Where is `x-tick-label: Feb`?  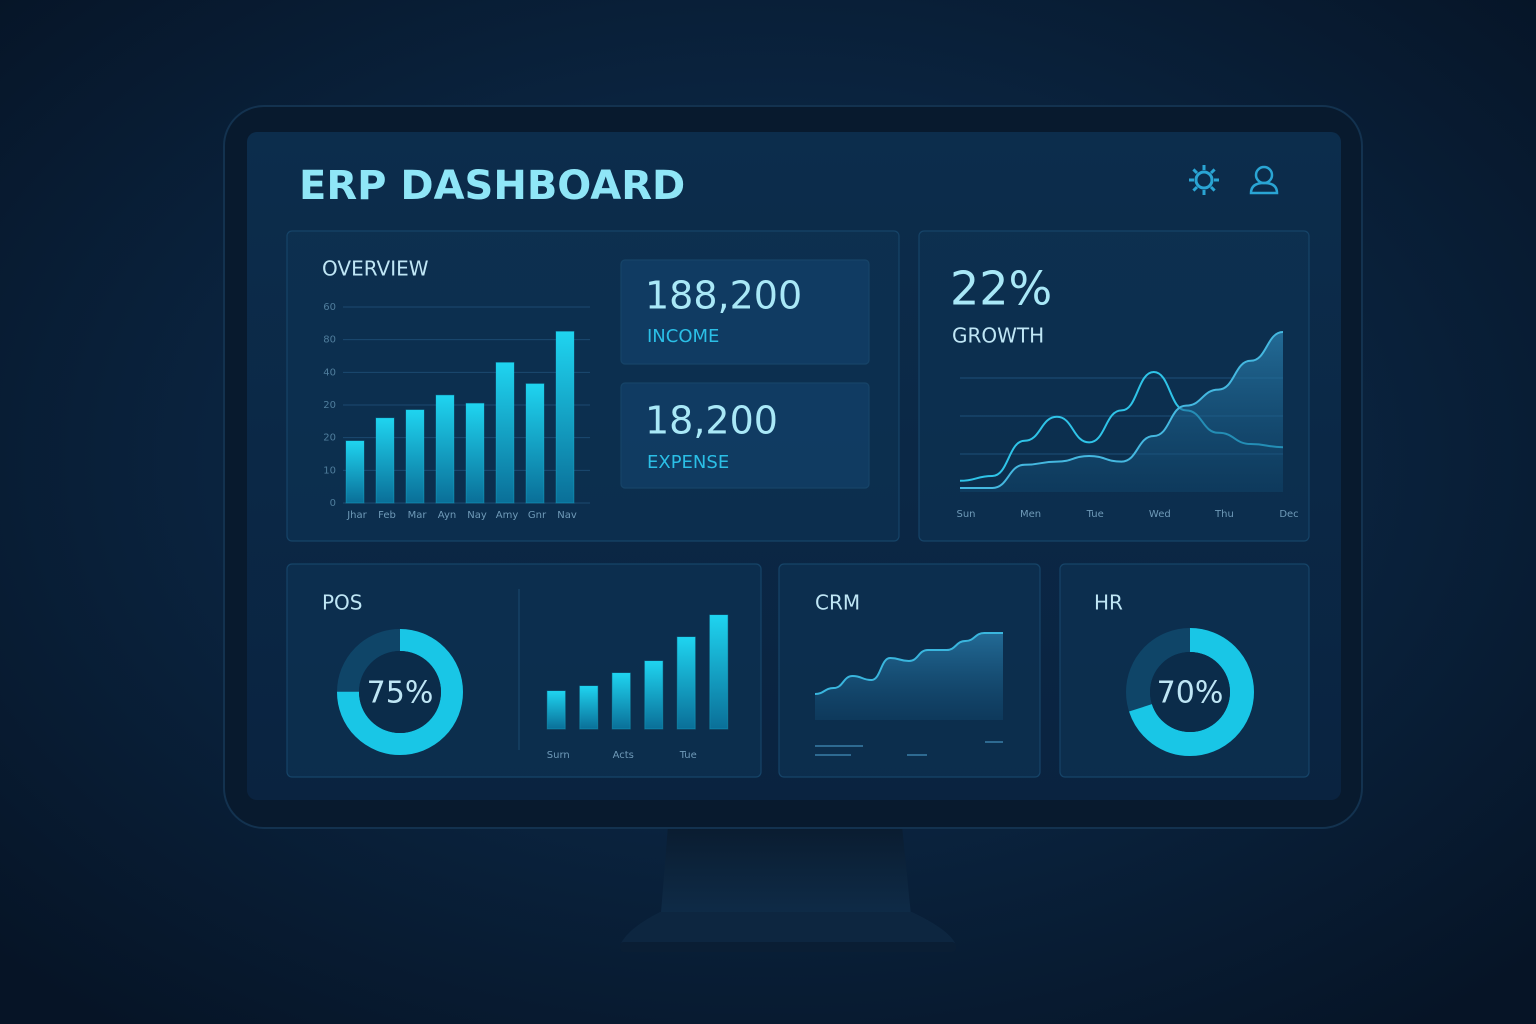 x-tick-label: Feb is located at coordinates (387, 515).